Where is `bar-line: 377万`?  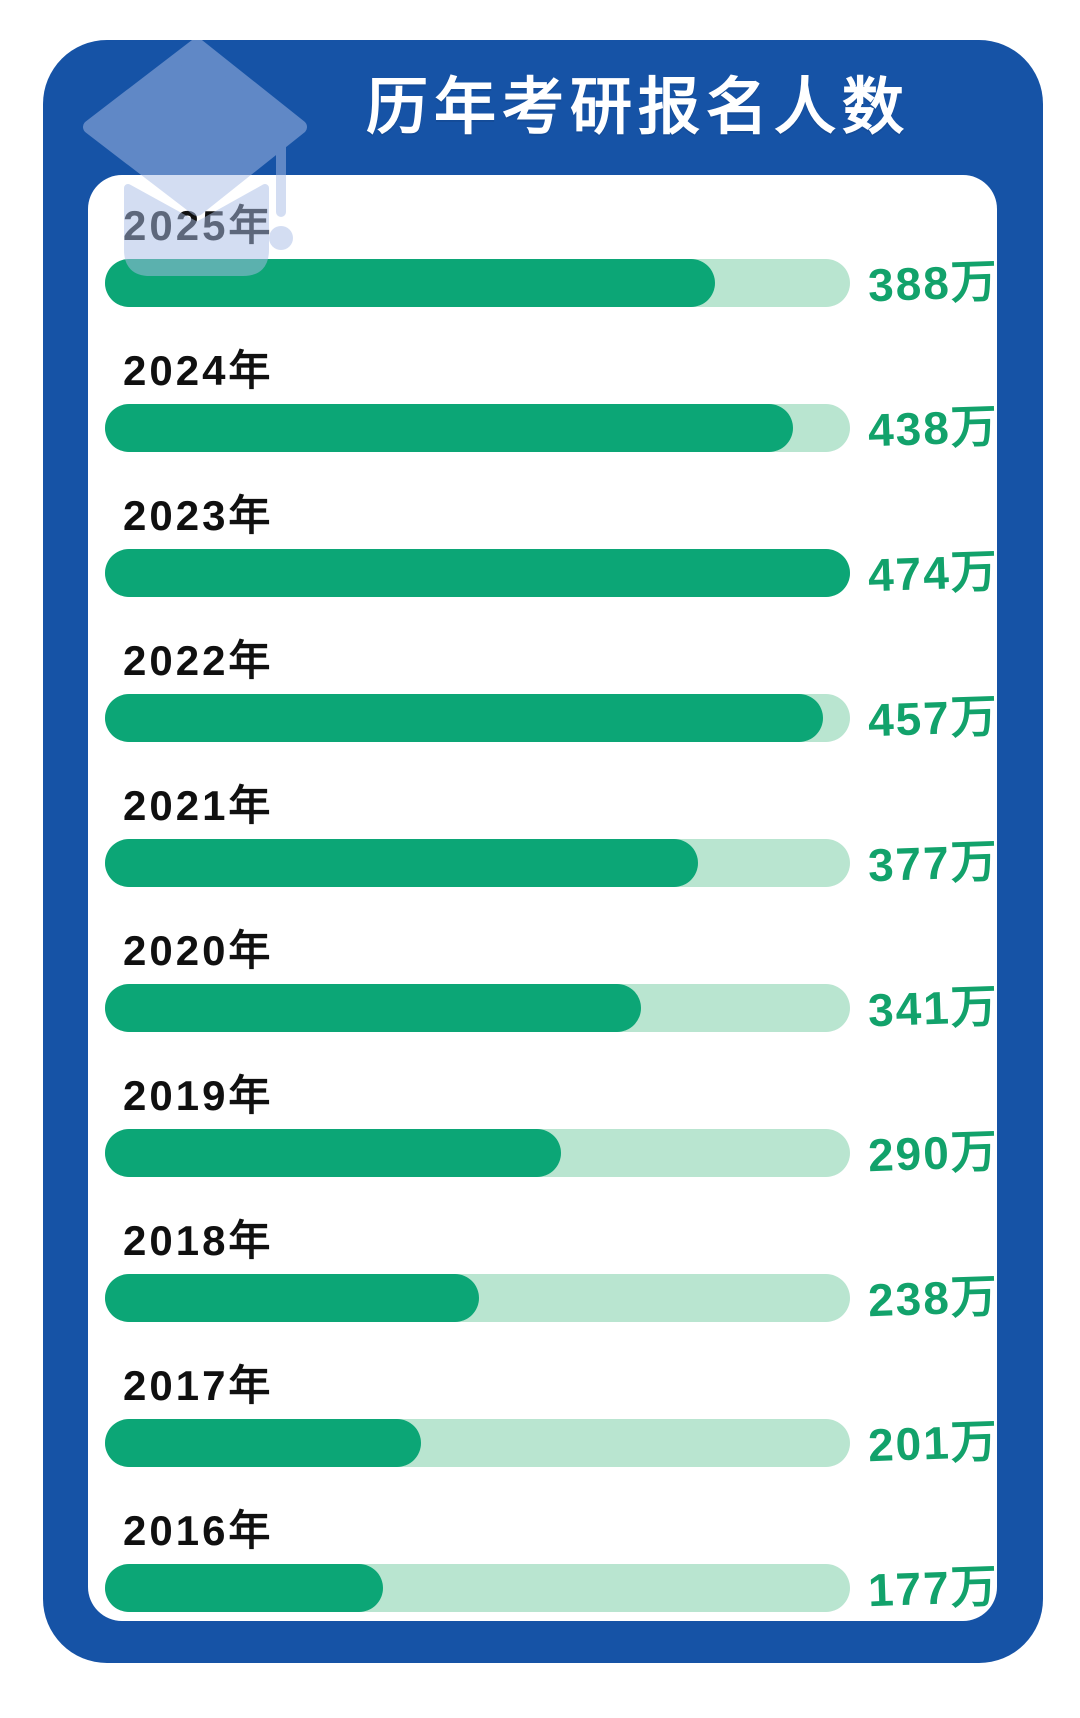 bar-line: 377万 is located at coordinates (552, 863).